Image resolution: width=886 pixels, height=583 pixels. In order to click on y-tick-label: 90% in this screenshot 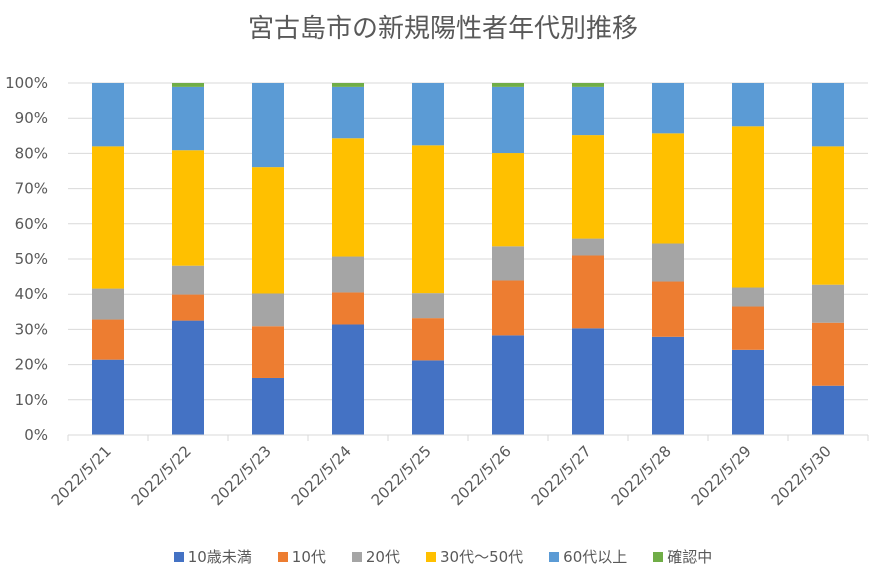, I will do `click(31, 118)`.